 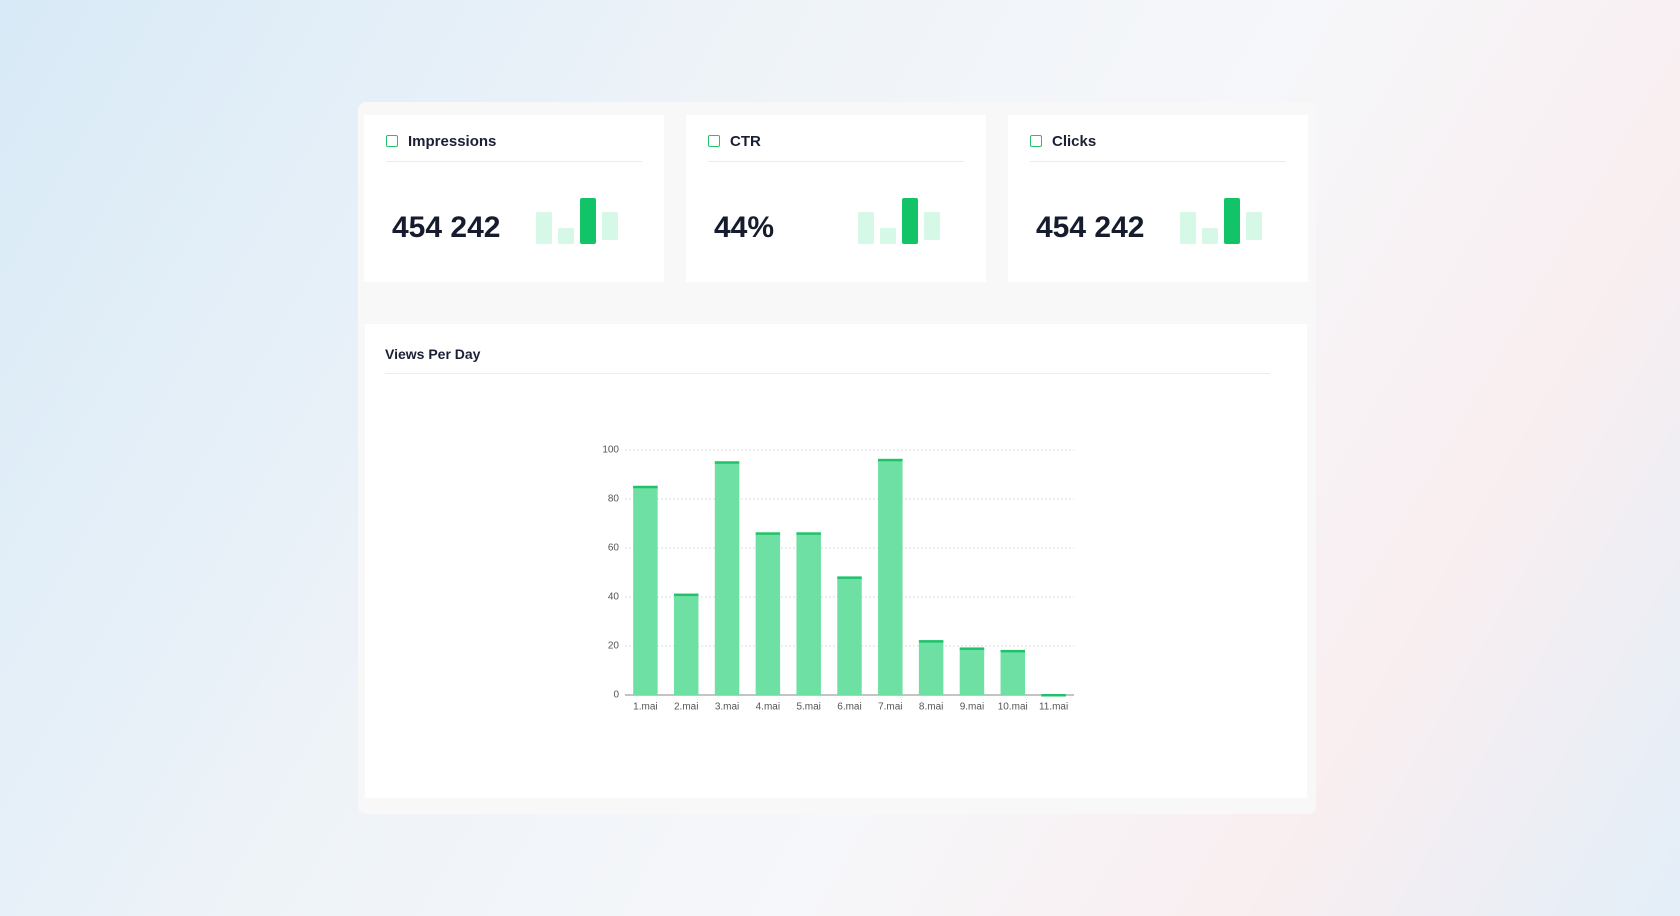 I want to click on stat-card: Impressions 454 242, so click(x=514, y=198).